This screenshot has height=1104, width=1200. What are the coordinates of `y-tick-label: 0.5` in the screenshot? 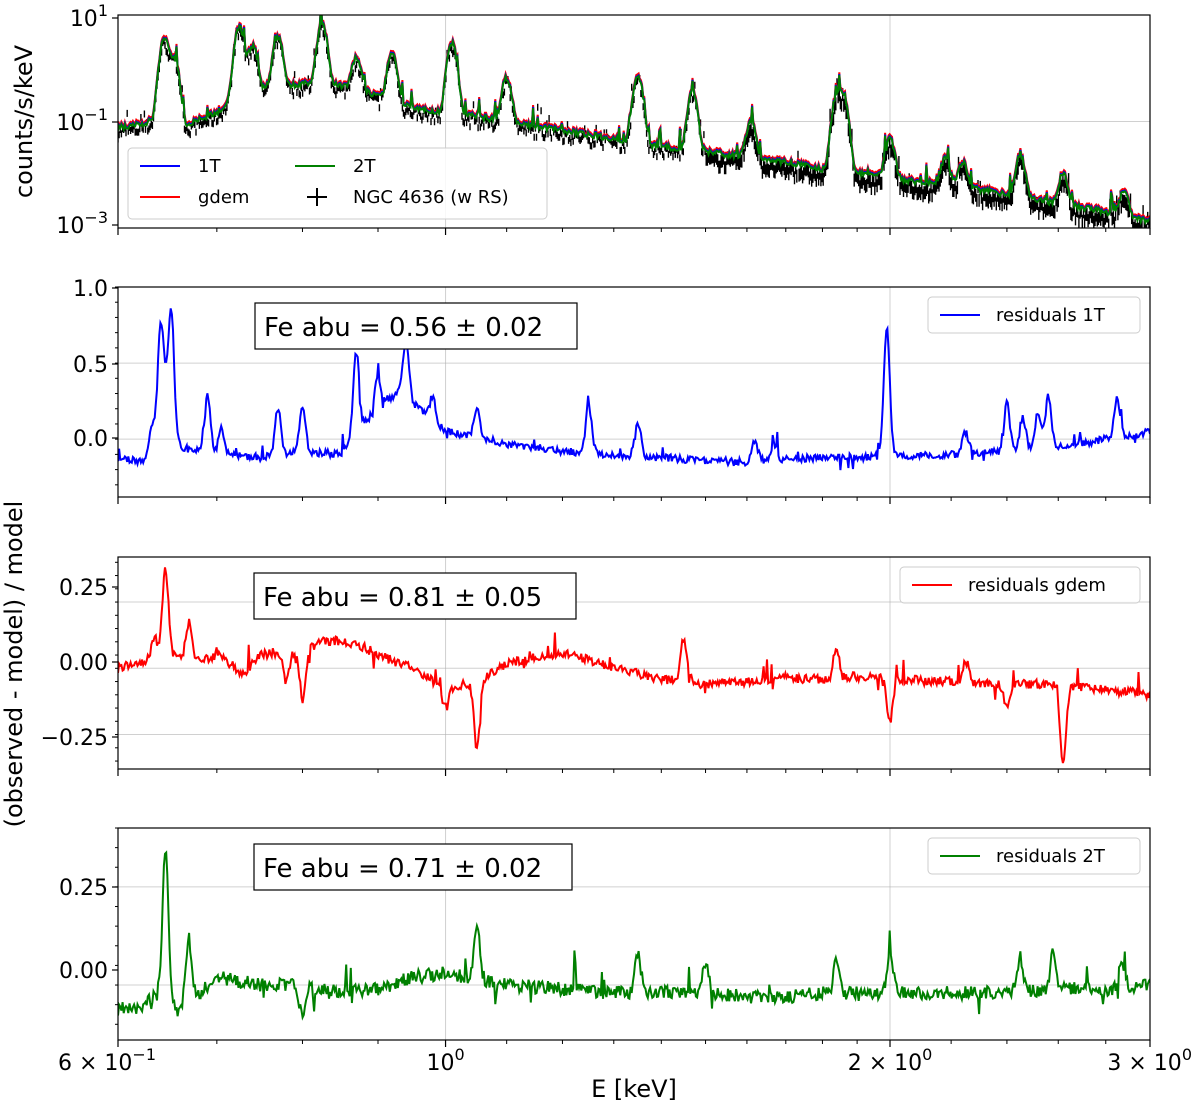 It's located at (90, 365).